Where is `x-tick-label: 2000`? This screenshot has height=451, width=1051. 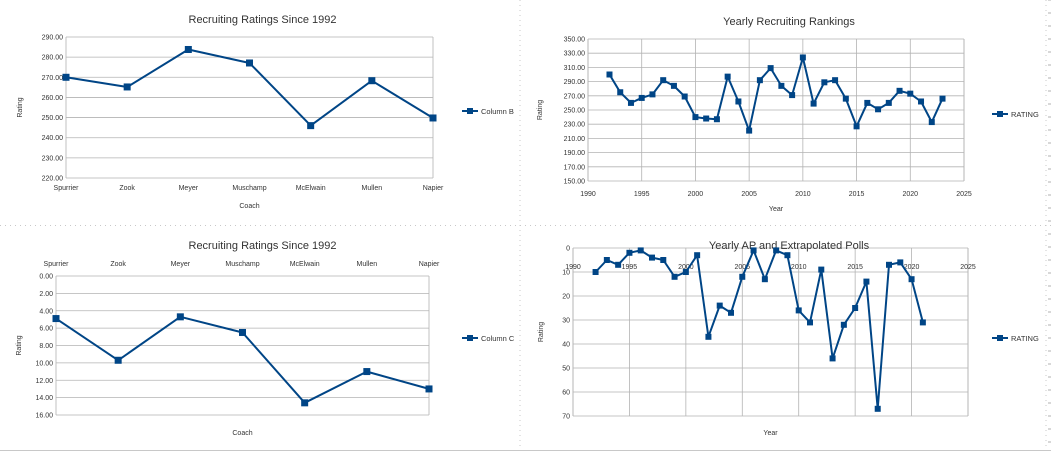 x-tick-label: 2000 is located at coordinates (696, 194).